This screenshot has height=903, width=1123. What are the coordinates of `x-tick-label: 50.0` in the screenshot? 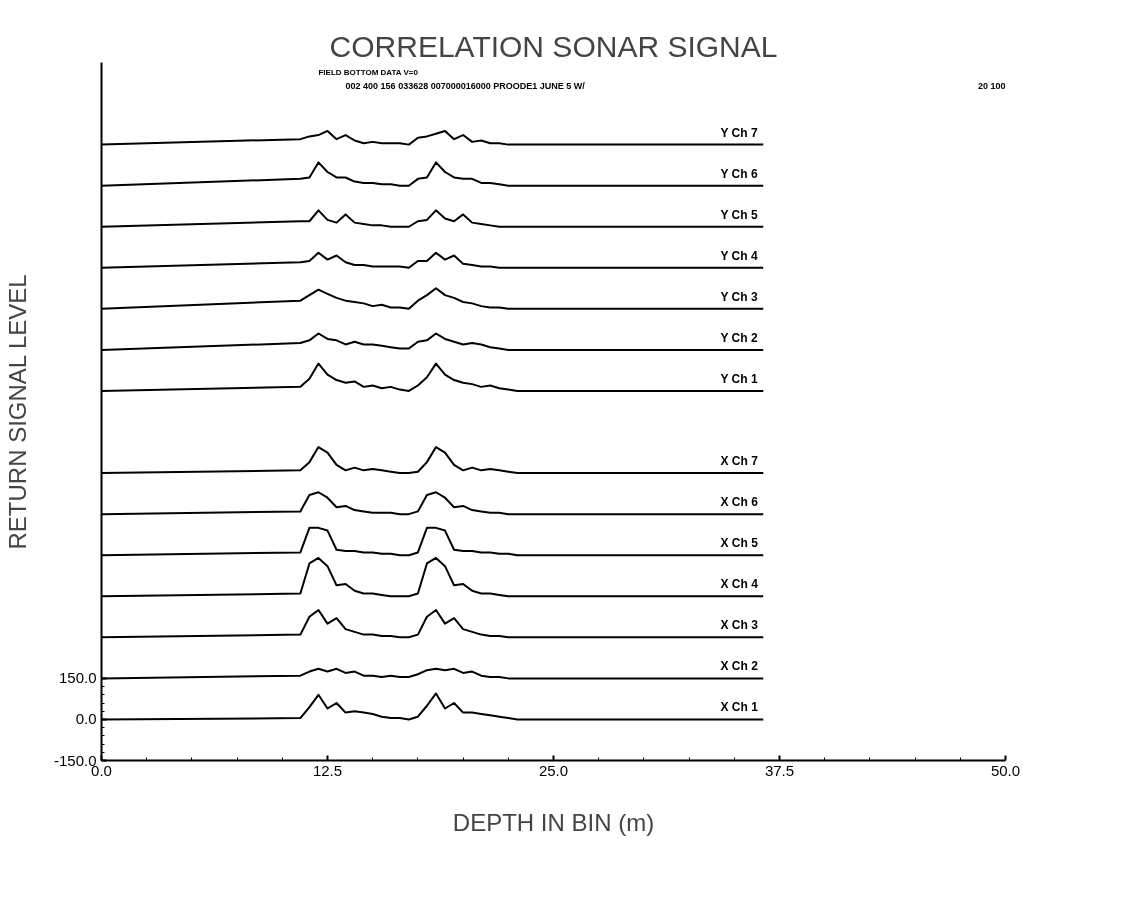 It's located at (1005, 770).